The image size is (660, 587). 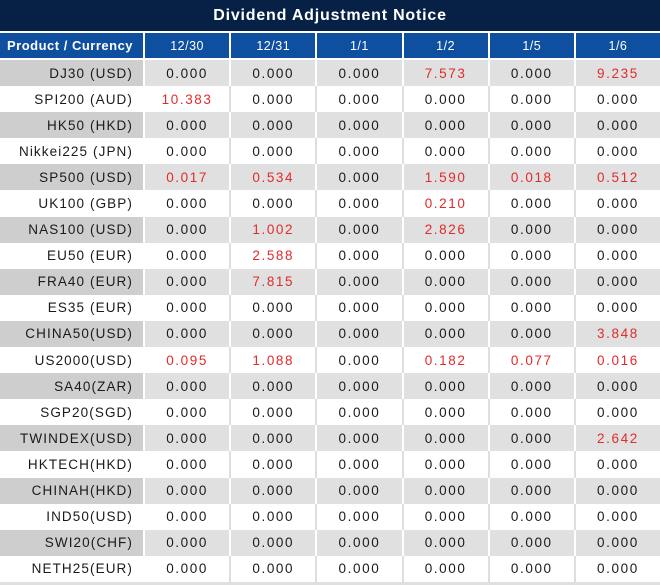 What do you see at coordinates (72, 412) in the screenshot?
I see `product-label: SGP20(SGD)` at bounding box center [72, 412].